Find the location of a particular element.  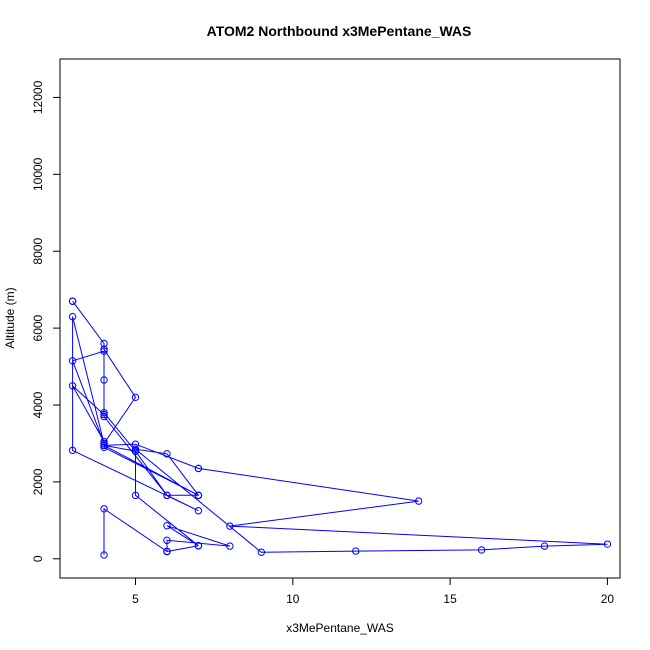

x-tick-label: 10 is located at coordinates (293, 599).